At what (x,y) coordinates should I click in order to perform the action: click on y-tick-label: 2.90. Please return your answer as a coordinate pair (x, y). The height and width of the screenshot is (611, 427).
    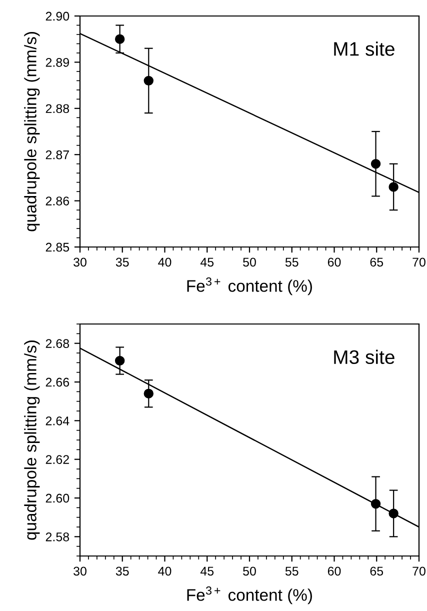
    Looking at the image, I should click on (58, 16).